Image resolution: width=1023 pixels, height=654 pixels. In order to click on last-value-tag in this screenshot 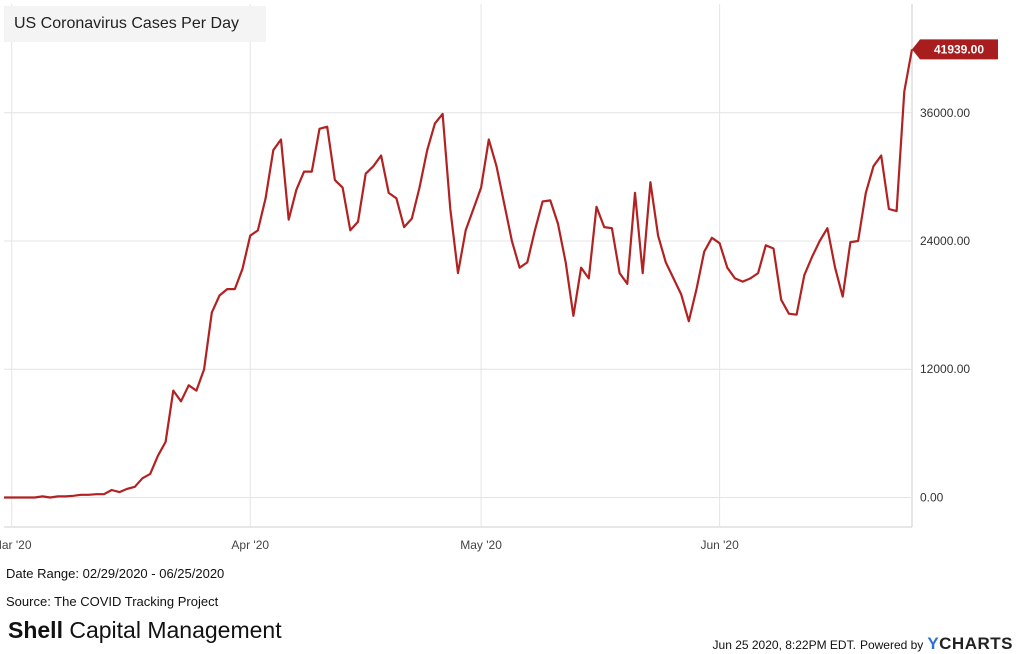, I will do `click(955, 49)`.